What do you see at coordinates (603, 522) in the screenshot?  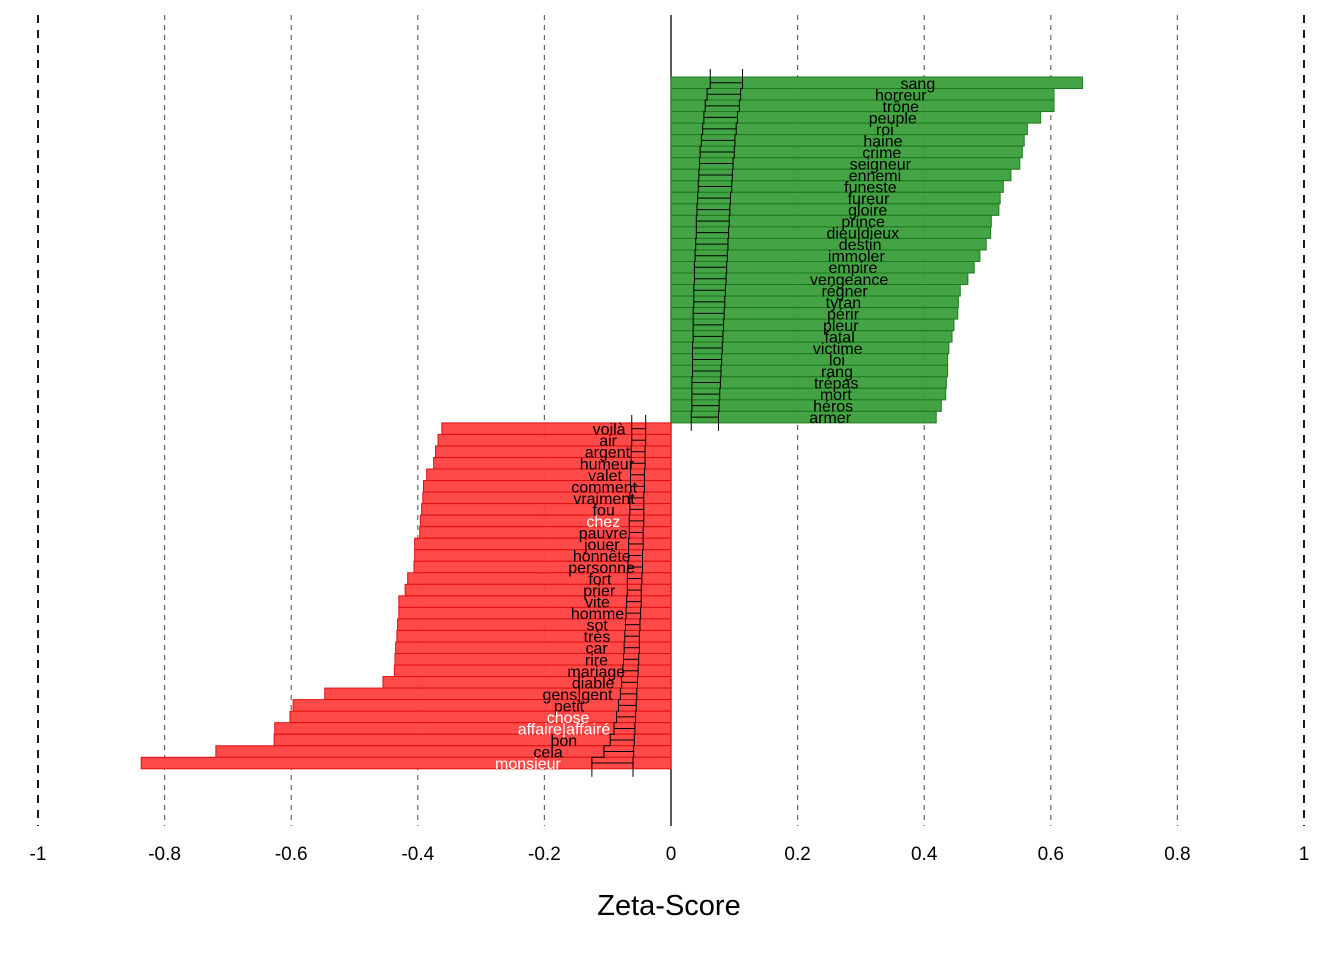 I see `word-label: chez` at bounding box center [603, 522].